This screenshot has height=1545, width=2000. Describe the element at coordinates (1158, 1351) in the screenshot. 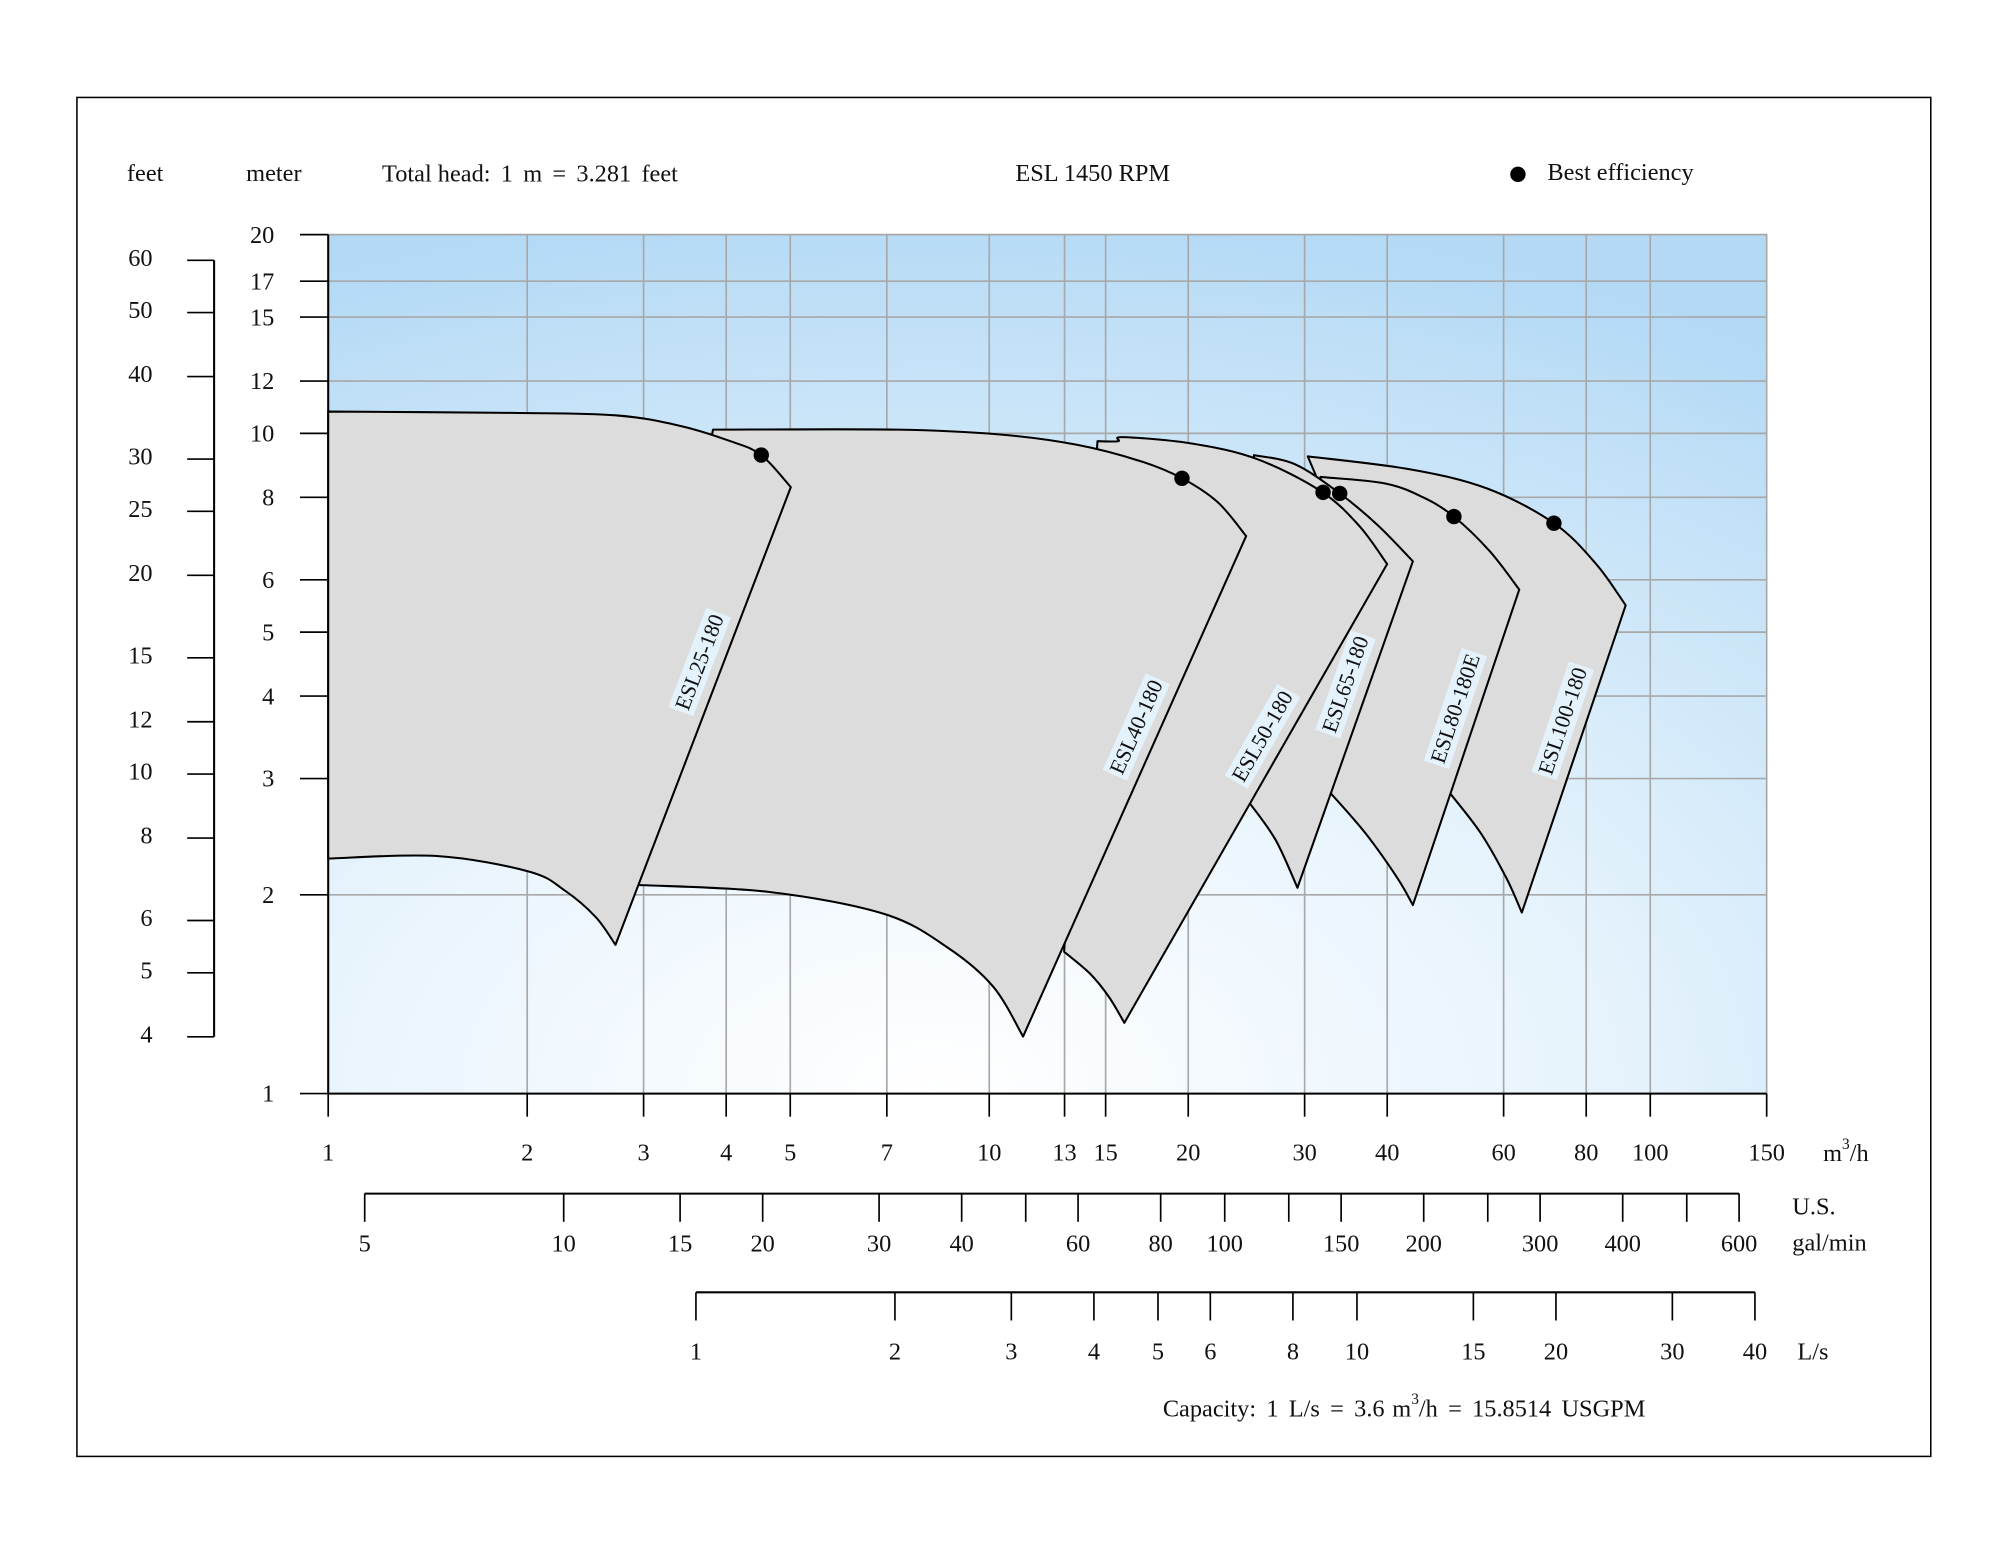

I see `ls-tick-label: 5` at that location.